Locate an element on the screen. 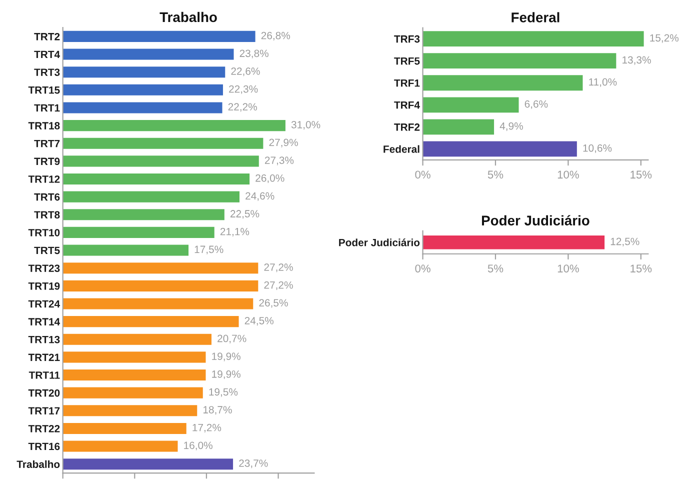  y-tick-label: TRT3 is located at coordinates (47, 72).